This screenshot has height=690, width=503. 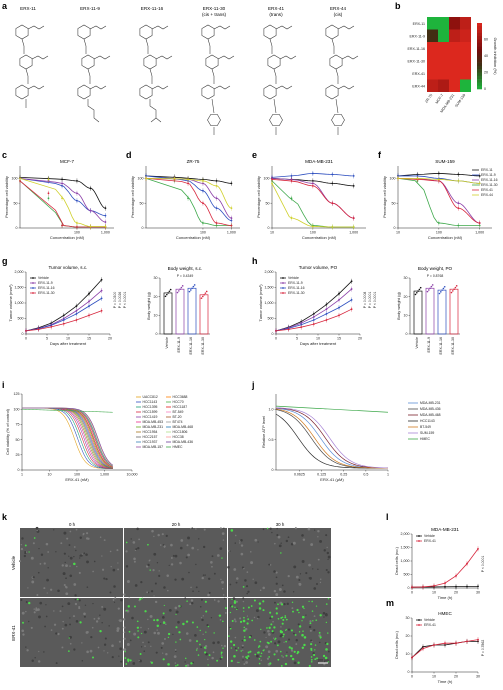 I want to click on y-tick-label: 0, so click(x=409, y=588).